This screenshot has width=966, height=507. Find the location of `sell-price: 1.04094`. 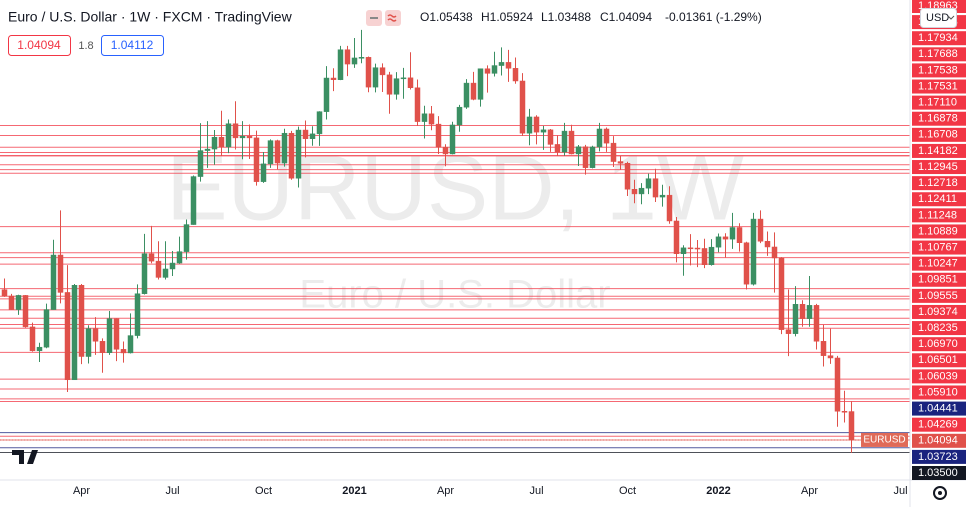

sell-price: 1.04094 is located at coordinates (39, 45).